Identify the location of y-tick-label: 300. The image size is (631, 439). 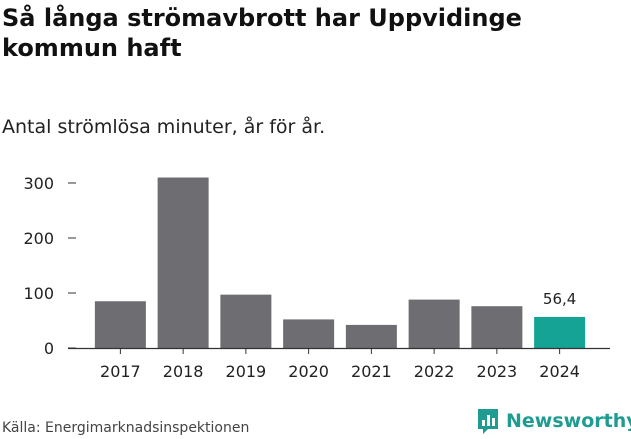
(38, 183).